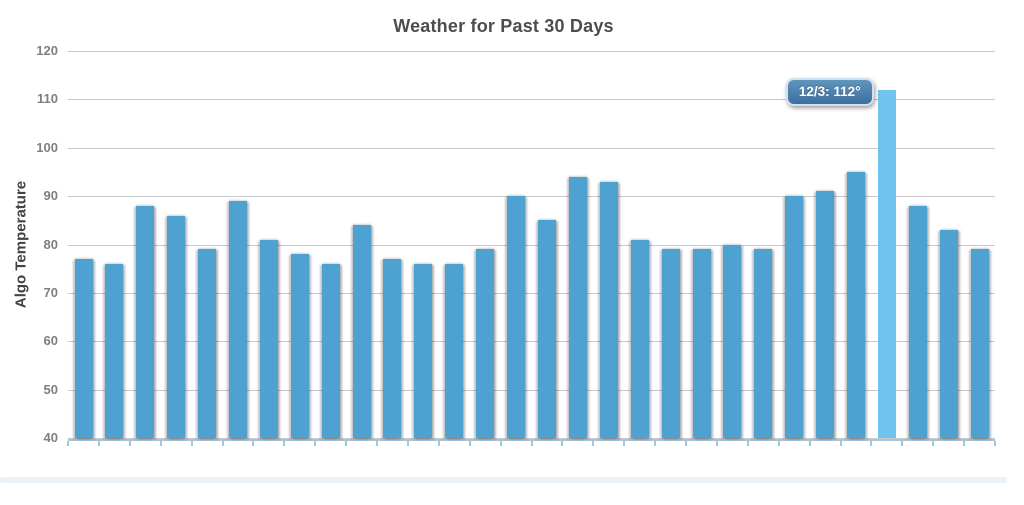 This screenshot has width=1024, height=505. What do you see at coordinates (47, 147) in the screenshot?
I see `y-axis-tick-label: 100` at bounding box center [47, 147].